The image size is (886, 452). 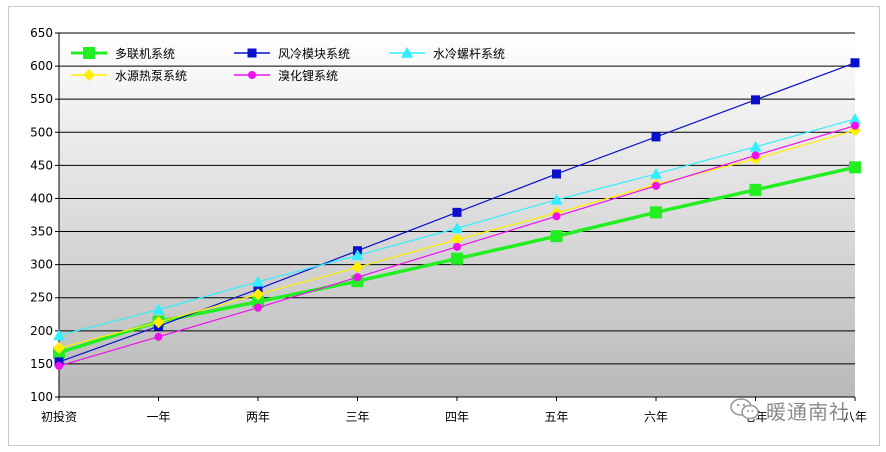 What do you see at coordinates (41, 232) in the screenshot?
I see `y-tick-label-350: 350` at bounding box center [41, 232].